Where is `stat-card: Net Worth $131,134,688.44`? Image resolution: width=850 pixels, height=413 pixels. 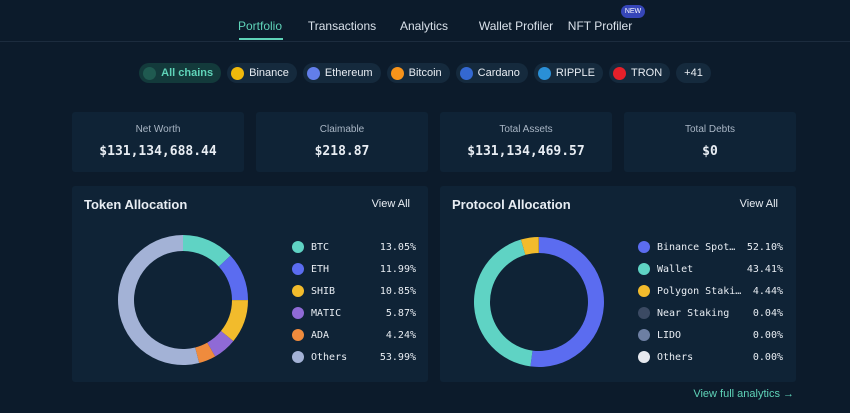
stat-card: Net Worth $131,134,688.44 is located at coordinates (158, 142).